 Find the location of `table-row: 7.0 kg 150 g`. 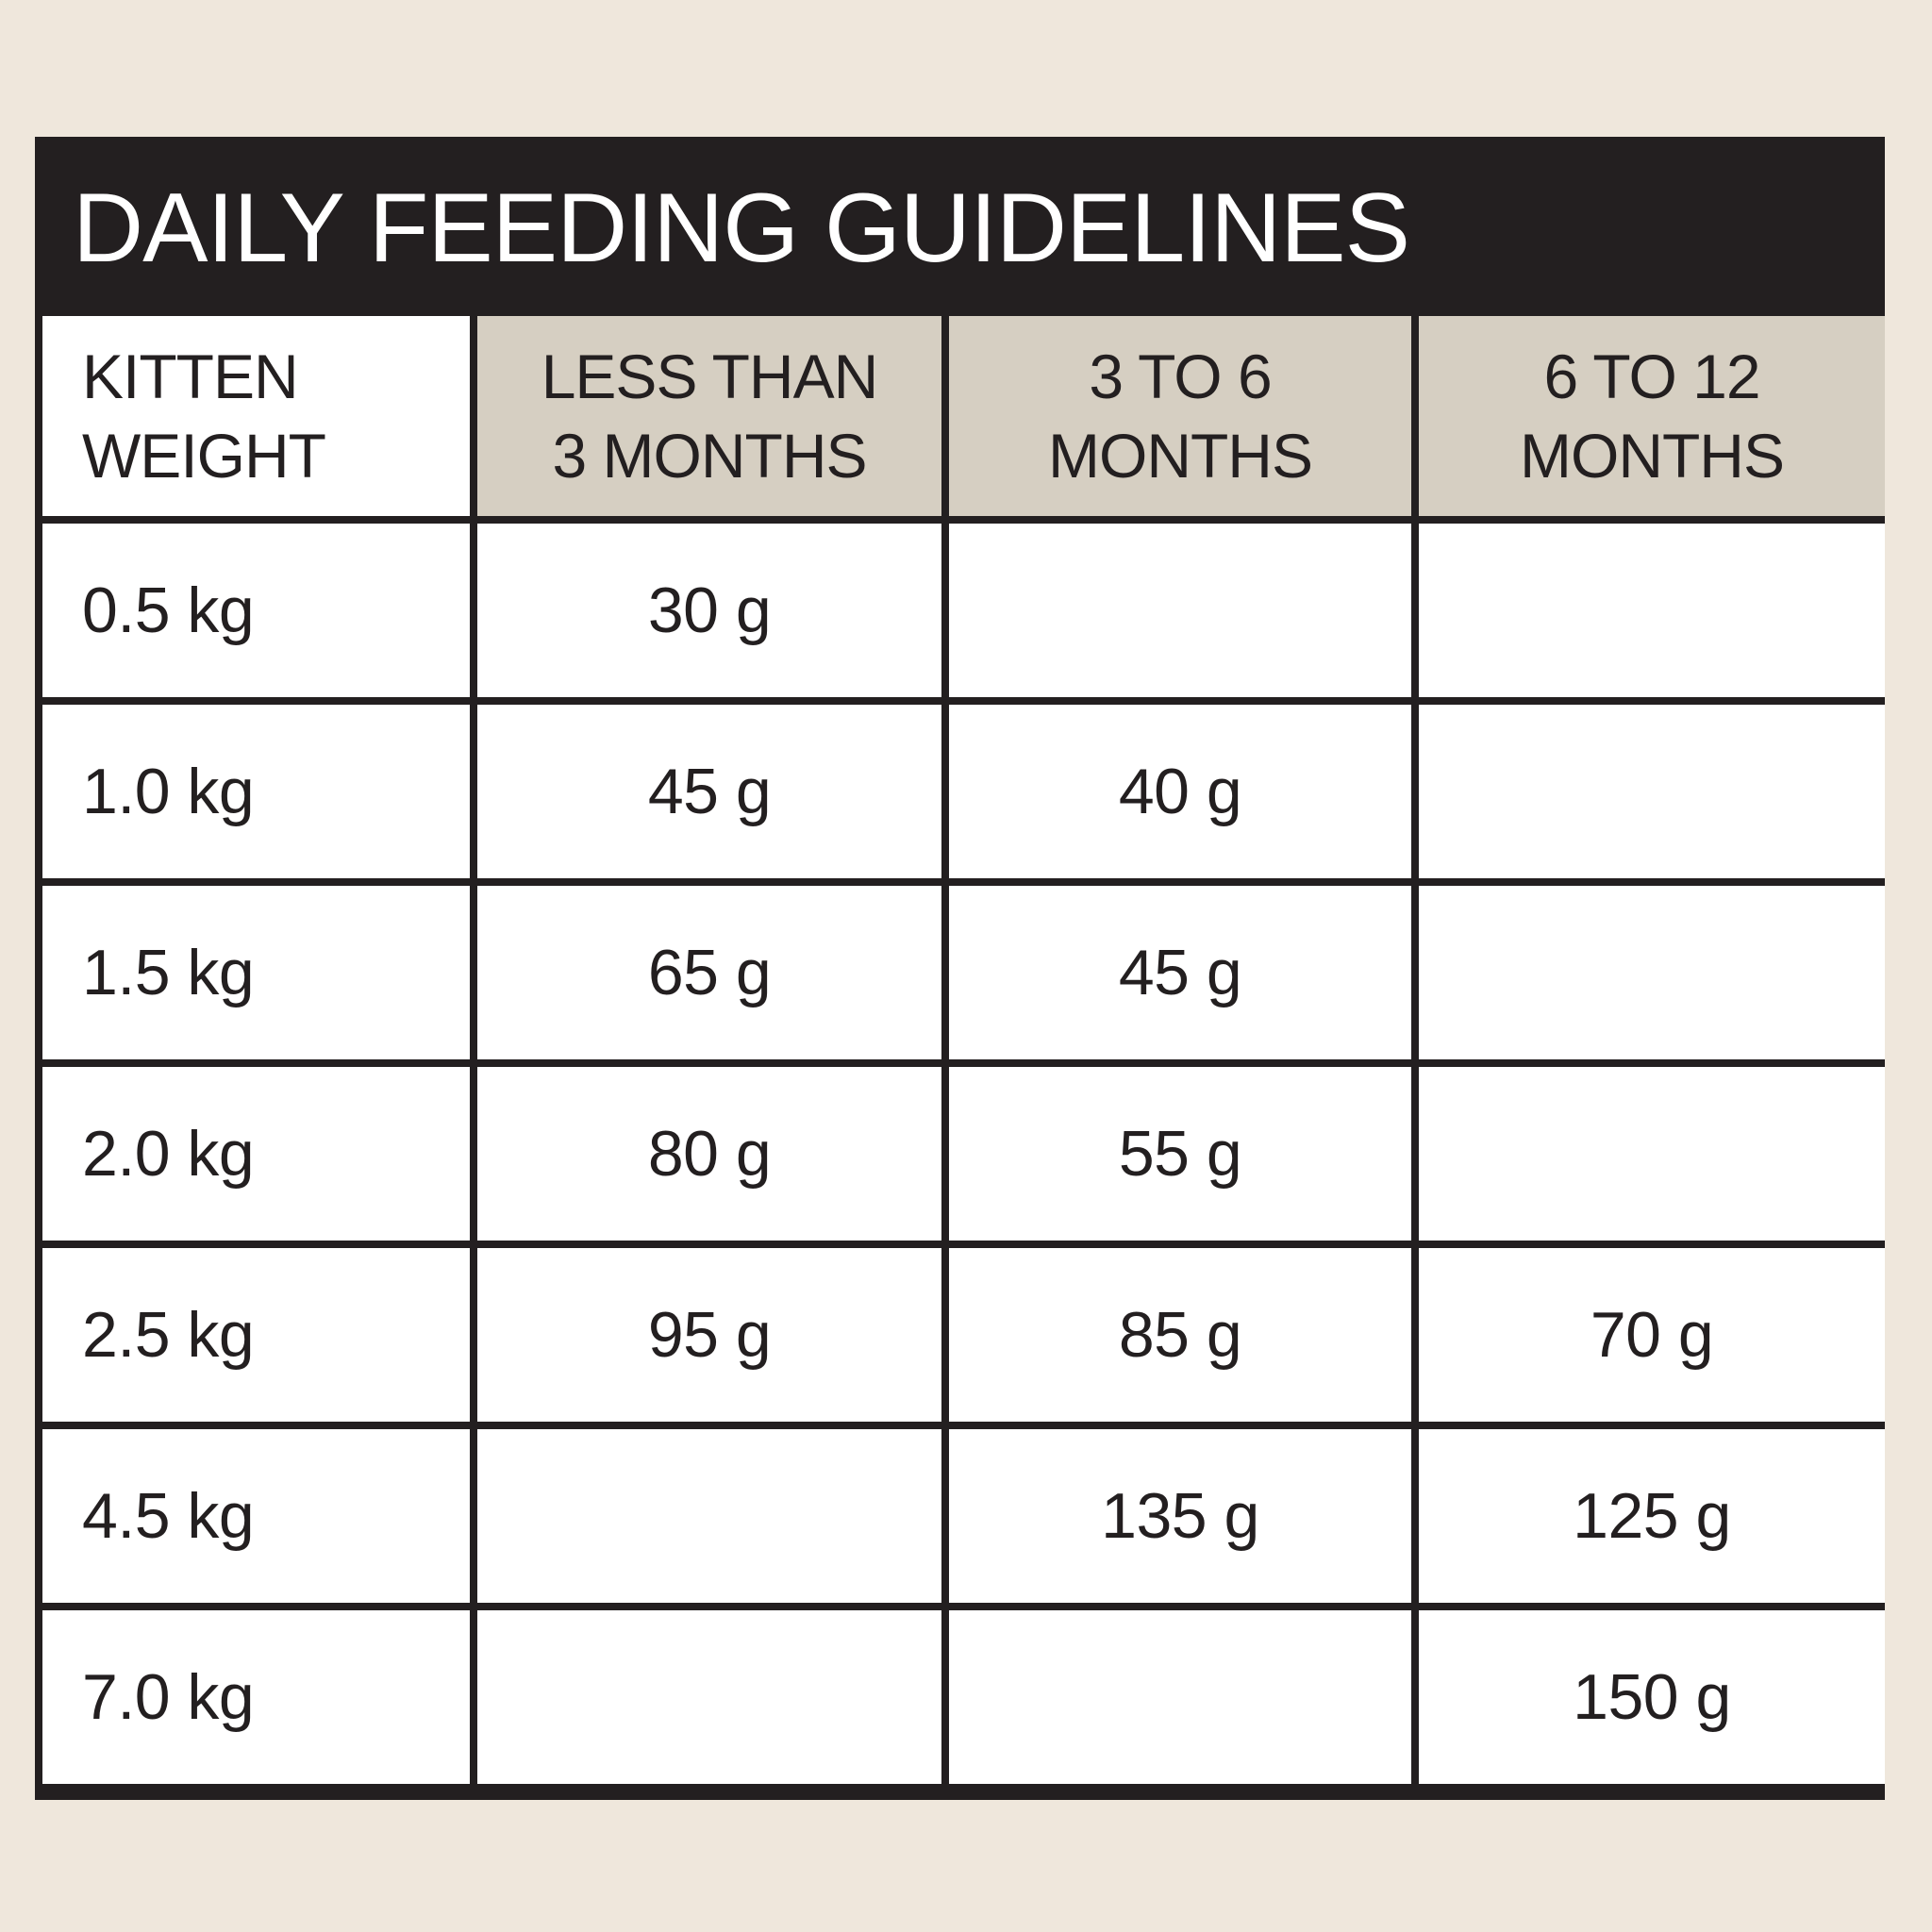

table-row: 7.0 kg 150 g is located at coordinates (964, 1697).